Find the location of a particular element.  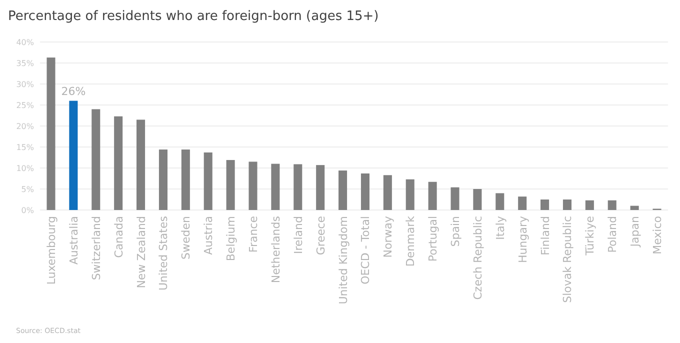

data-label: 26% is located at coordinates (73, 91).